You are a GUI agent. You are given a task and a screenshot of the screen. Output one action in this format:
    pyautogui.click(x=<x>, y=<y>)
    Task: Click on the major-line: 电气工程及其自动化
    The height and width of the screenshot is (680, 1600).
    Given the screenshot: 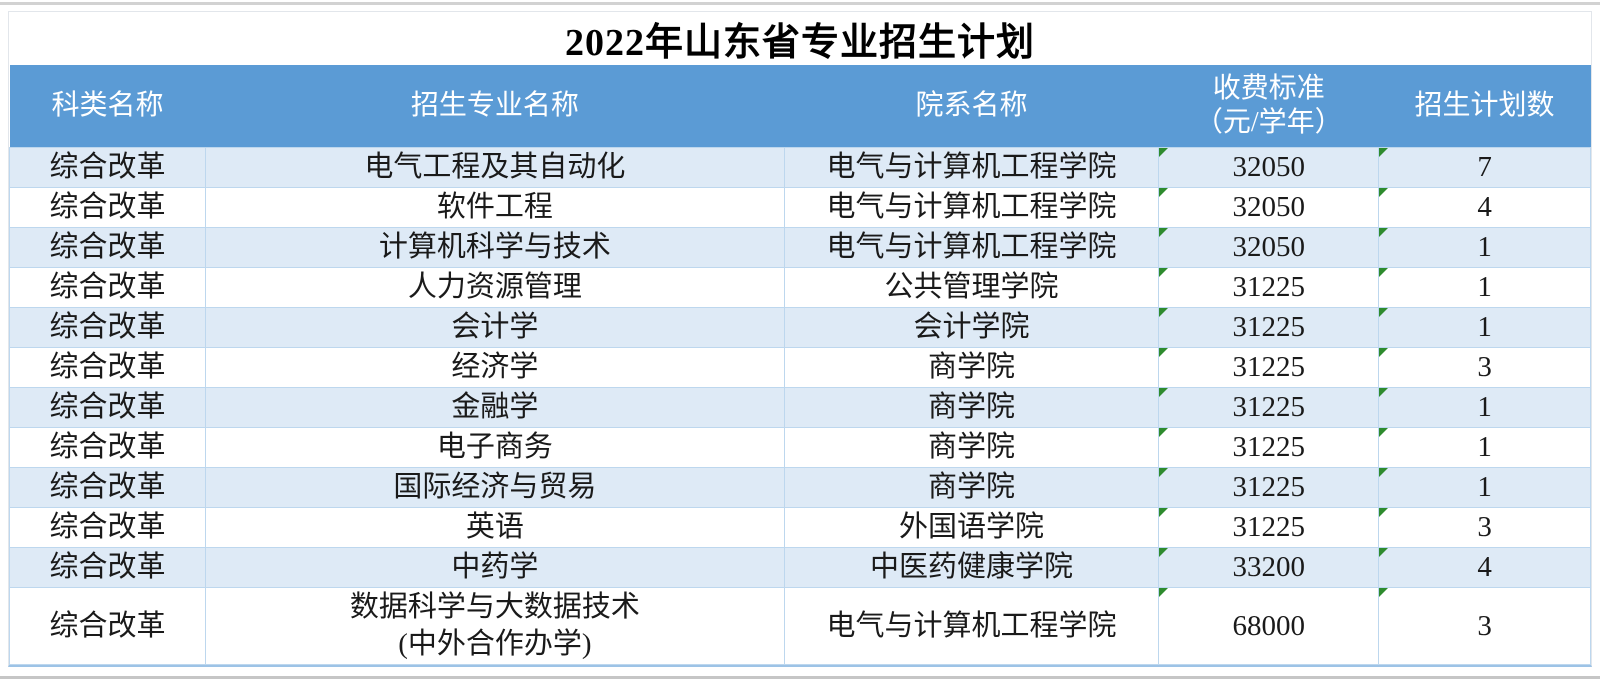 What is the action you would take?
    pyautogui.click(x=495, y=167)
    